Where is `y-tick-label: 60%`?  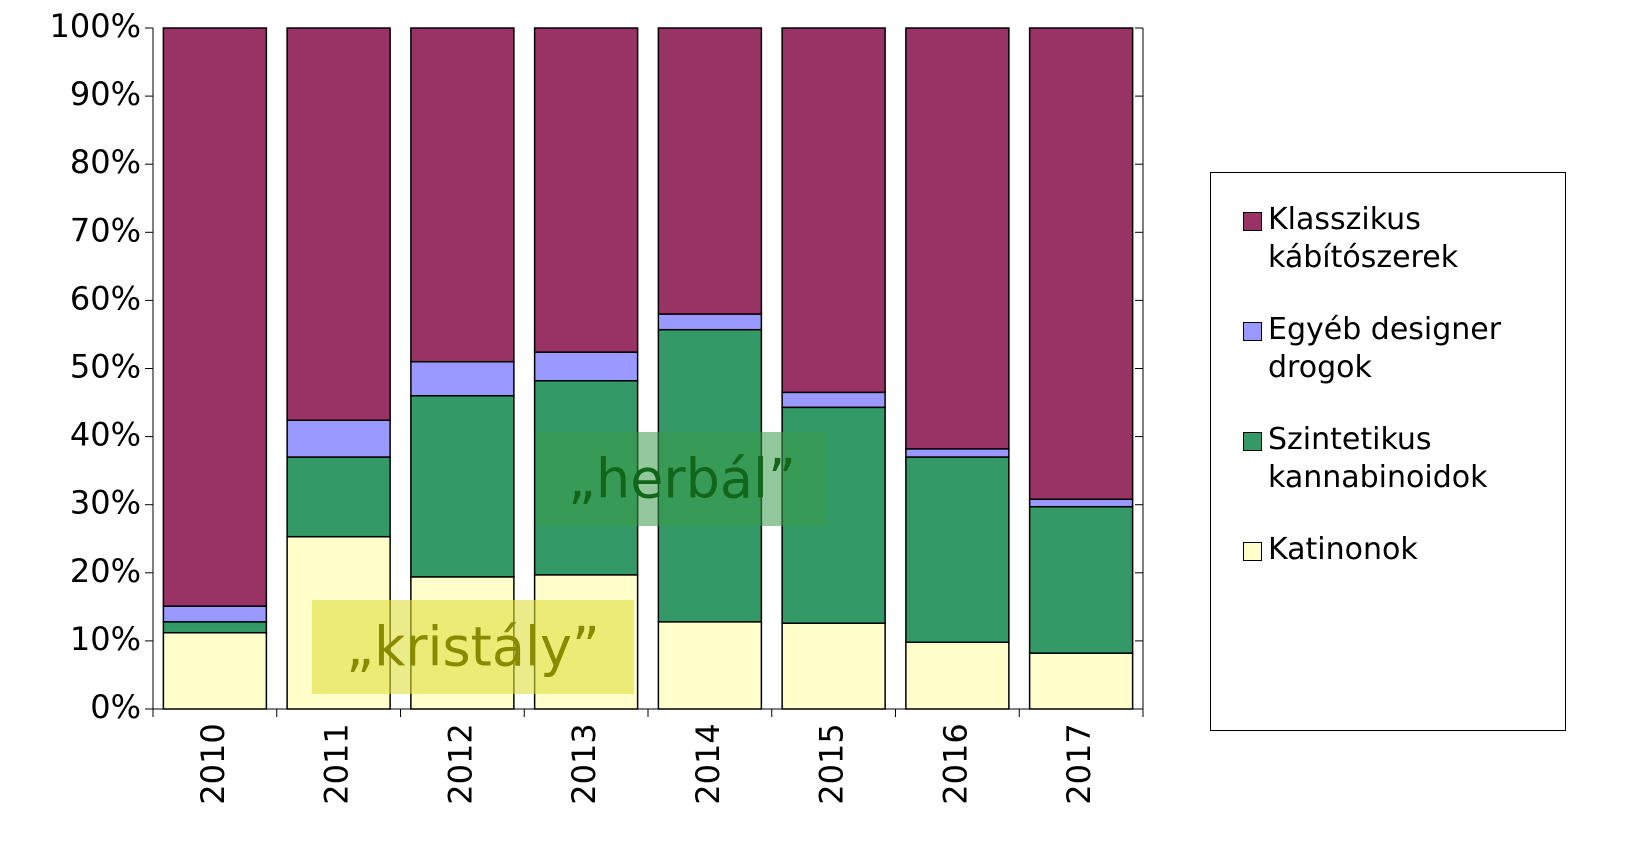
y-tick-label: 60% is located at coordinates (105, 298).